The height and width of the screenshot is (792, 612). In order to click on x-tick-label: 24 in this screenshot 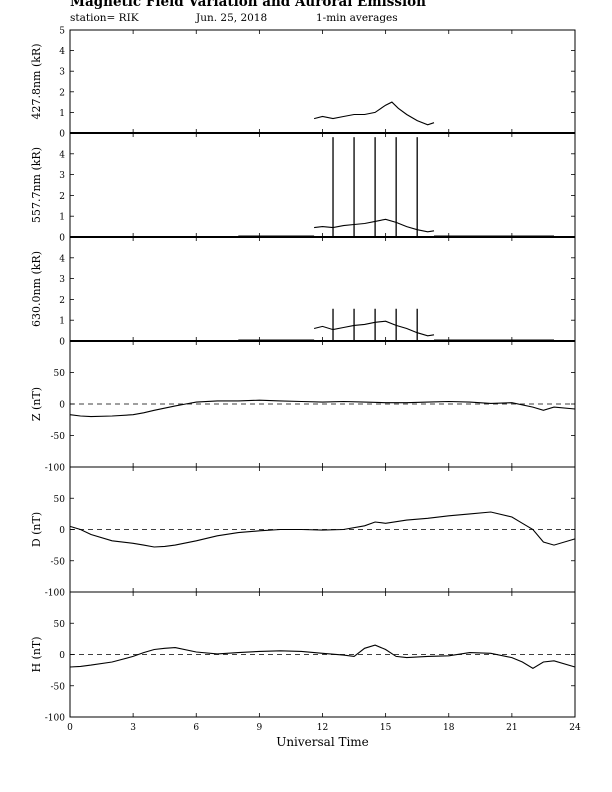, I will do `click(575, 728)`.